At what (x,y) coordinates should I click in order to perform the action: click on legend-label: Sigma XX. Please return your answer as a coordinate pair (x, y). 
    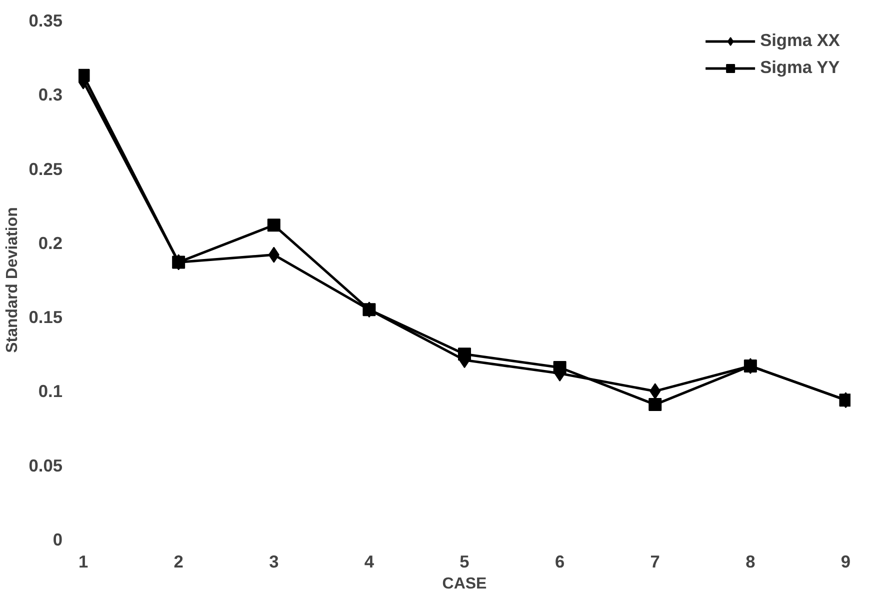
    Looking at the image, I should click on (800, 40).